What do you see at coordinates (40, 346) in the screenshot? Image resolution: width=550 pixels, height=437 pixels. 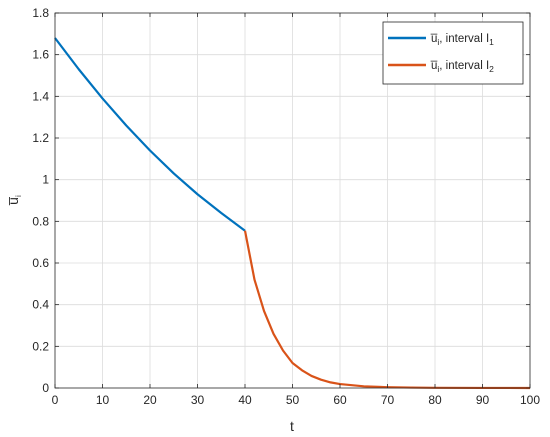 I see `y-tick-label: 0.2` at bounding box center [40, 346].